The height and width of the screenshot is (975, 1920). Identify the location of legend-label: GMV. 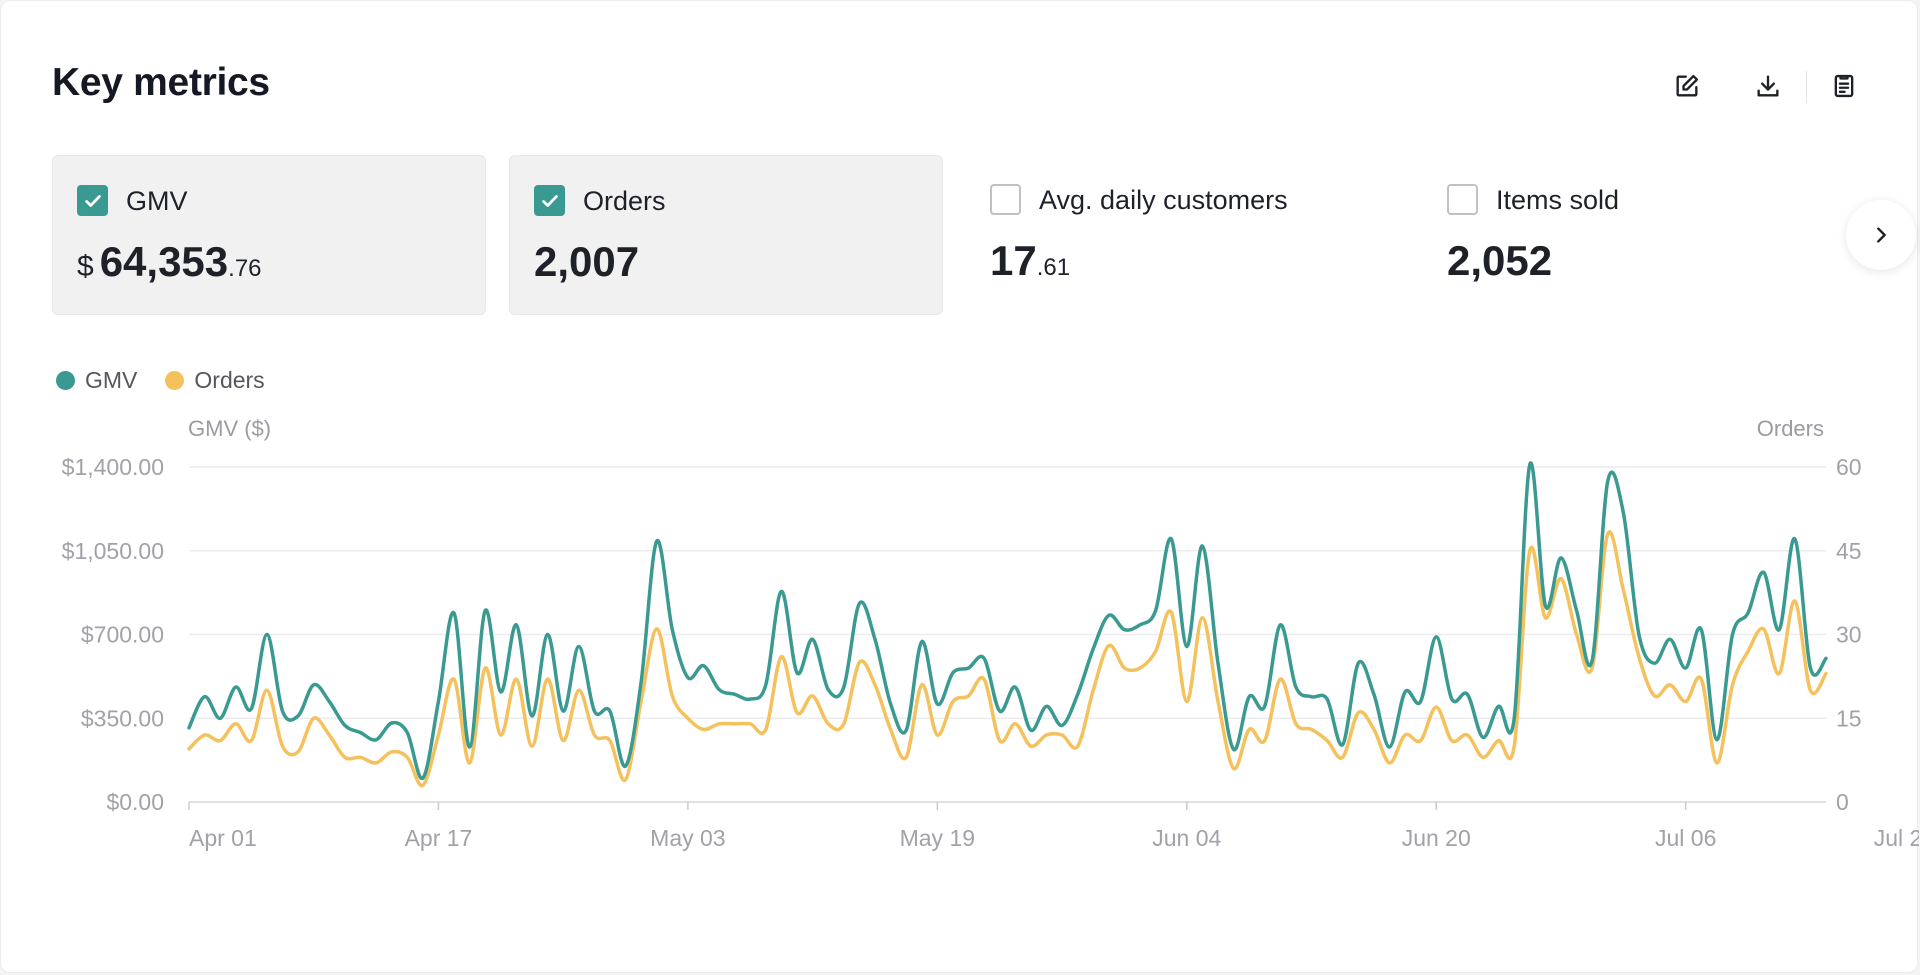
(111, 380).